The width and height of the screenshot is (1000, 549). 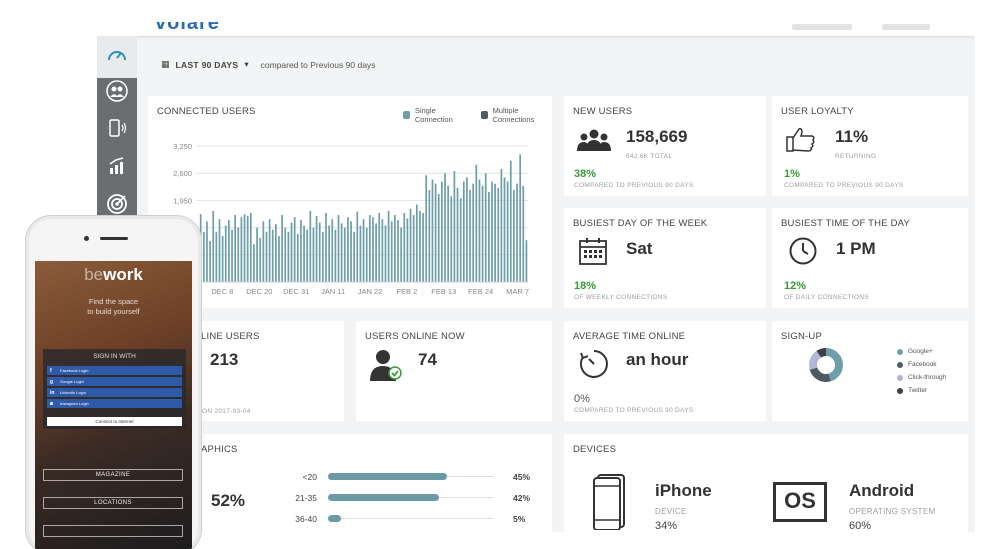 What do you see at coordinates (435, 115) in the screenshot?
I see `legend-single: Single Connection` at bounding box center [435, 115].